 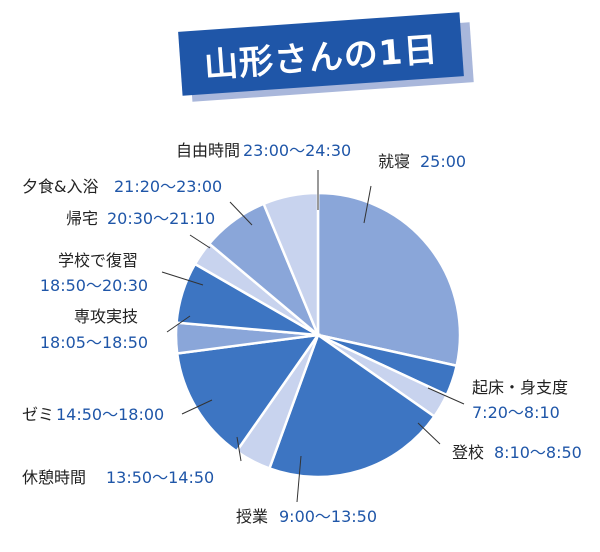 I want to click on slice-time-label: 13:50〜14:50, so click(x=160, y=477).